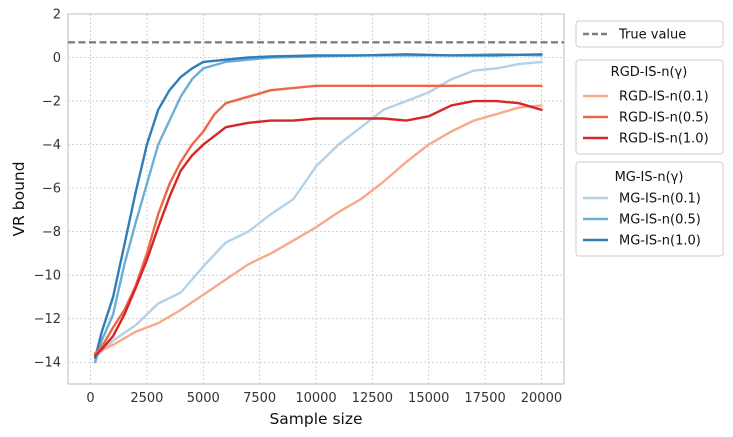 This screenshot has width=733, height=437. I want to click on legend-label-mg-1-0: MG-IS-n(1.0), so click(660, 241).